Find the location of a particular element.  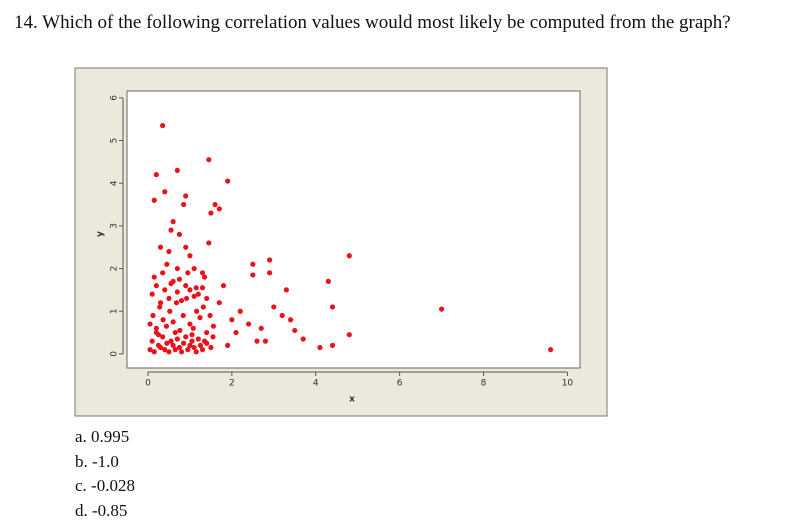

option: b. -1.0 is located at coordinates (97, 461).